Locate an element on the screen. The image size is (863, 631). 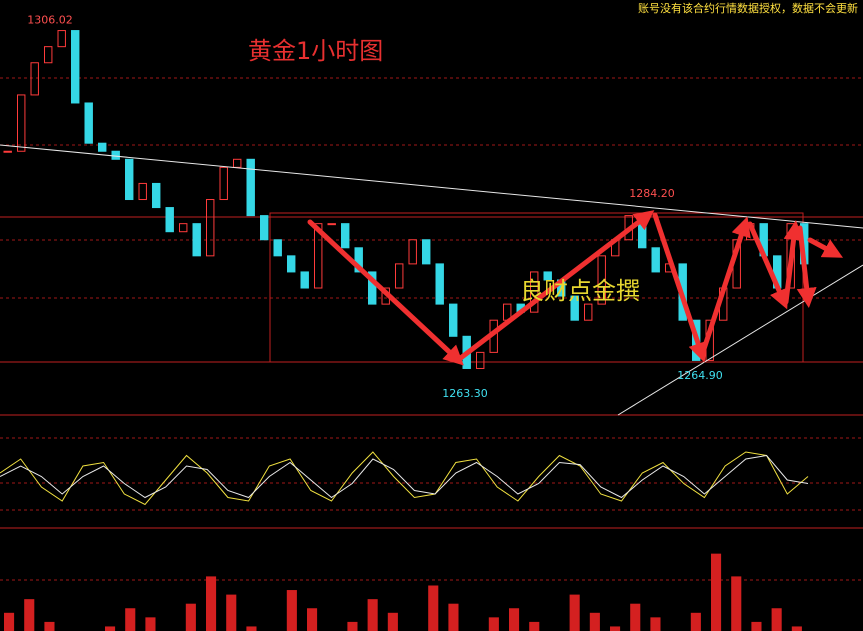
oscillator is located at coordinates (404, 478).